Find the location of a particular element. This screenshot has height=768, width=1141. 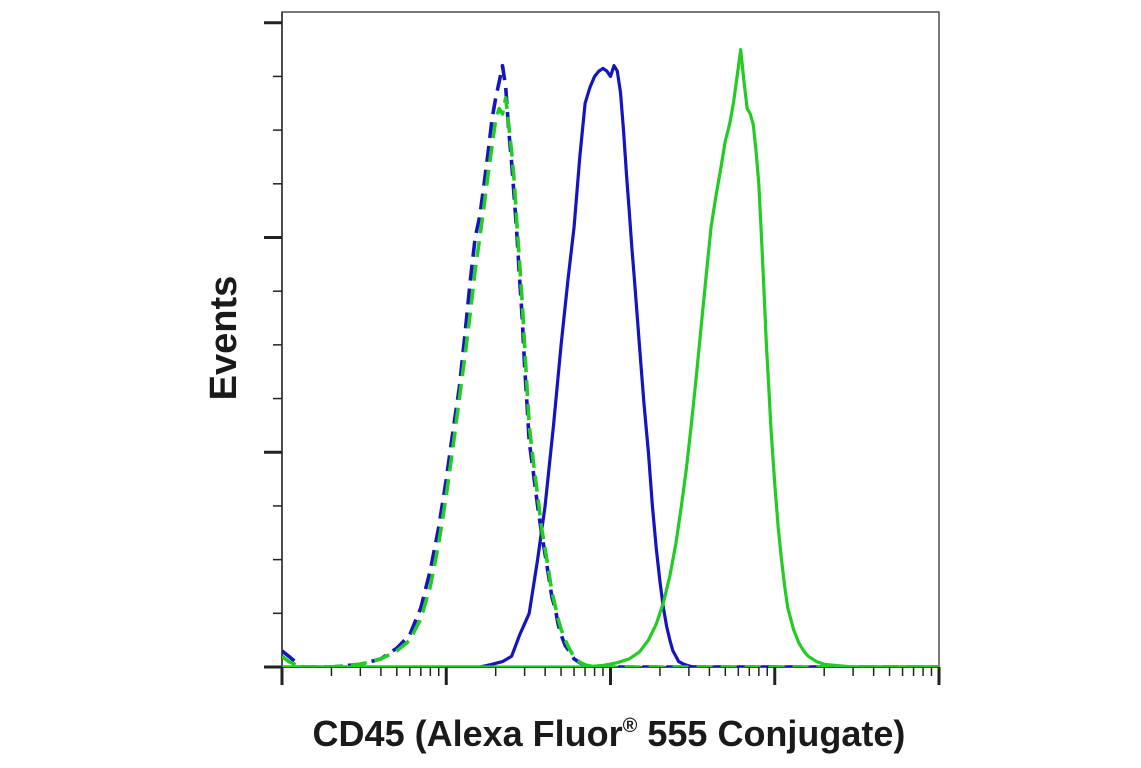

x-axis-ticks is located at coordinates (610, 676).